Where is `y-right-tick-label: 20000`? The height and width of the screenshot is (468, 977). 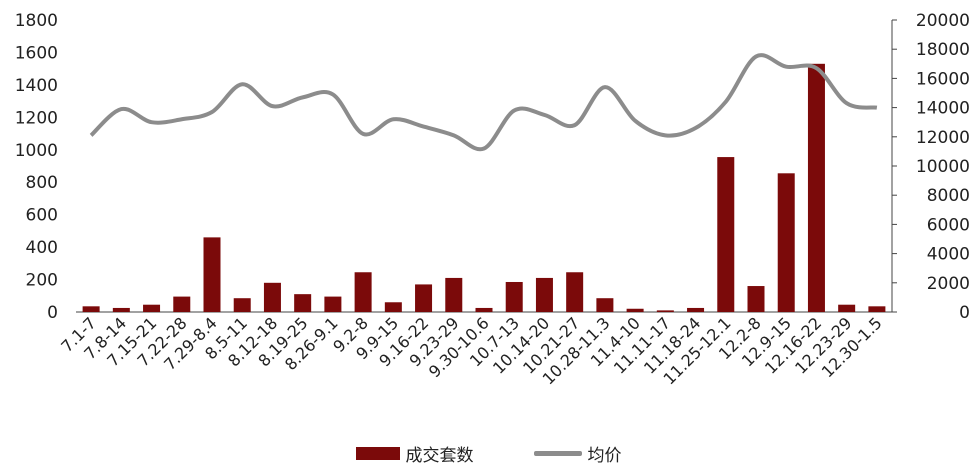
y-right-tick-label: 20000 is located at coordinates (943, 21).